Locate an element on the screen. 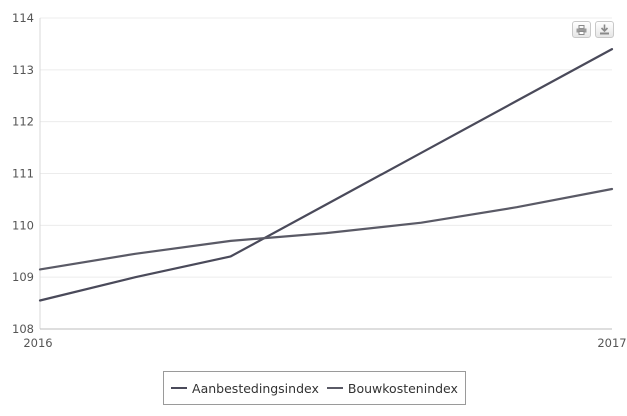 The image size is (627, 416). download-icon is located at coordinates (604, 29).